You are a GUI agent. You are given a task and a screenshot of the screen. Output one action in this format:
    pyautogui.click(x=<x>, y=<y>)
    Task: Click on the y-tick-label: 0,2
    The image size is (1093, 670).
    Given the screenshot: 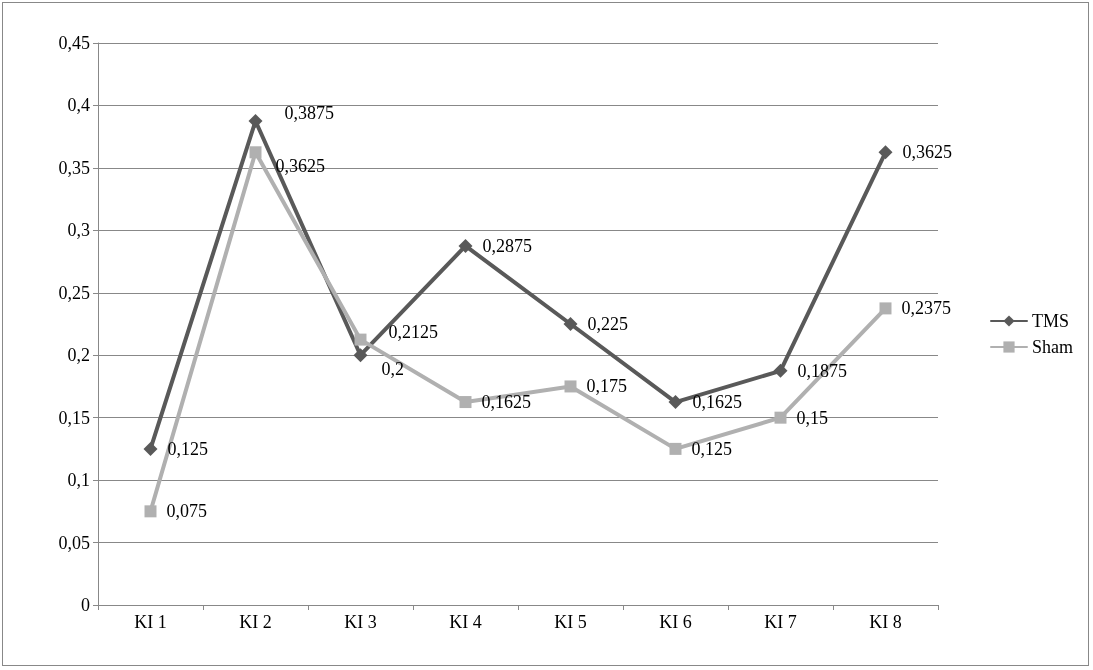 What is the action you would take?
    pyautogui.click(x=78, y=355)
    